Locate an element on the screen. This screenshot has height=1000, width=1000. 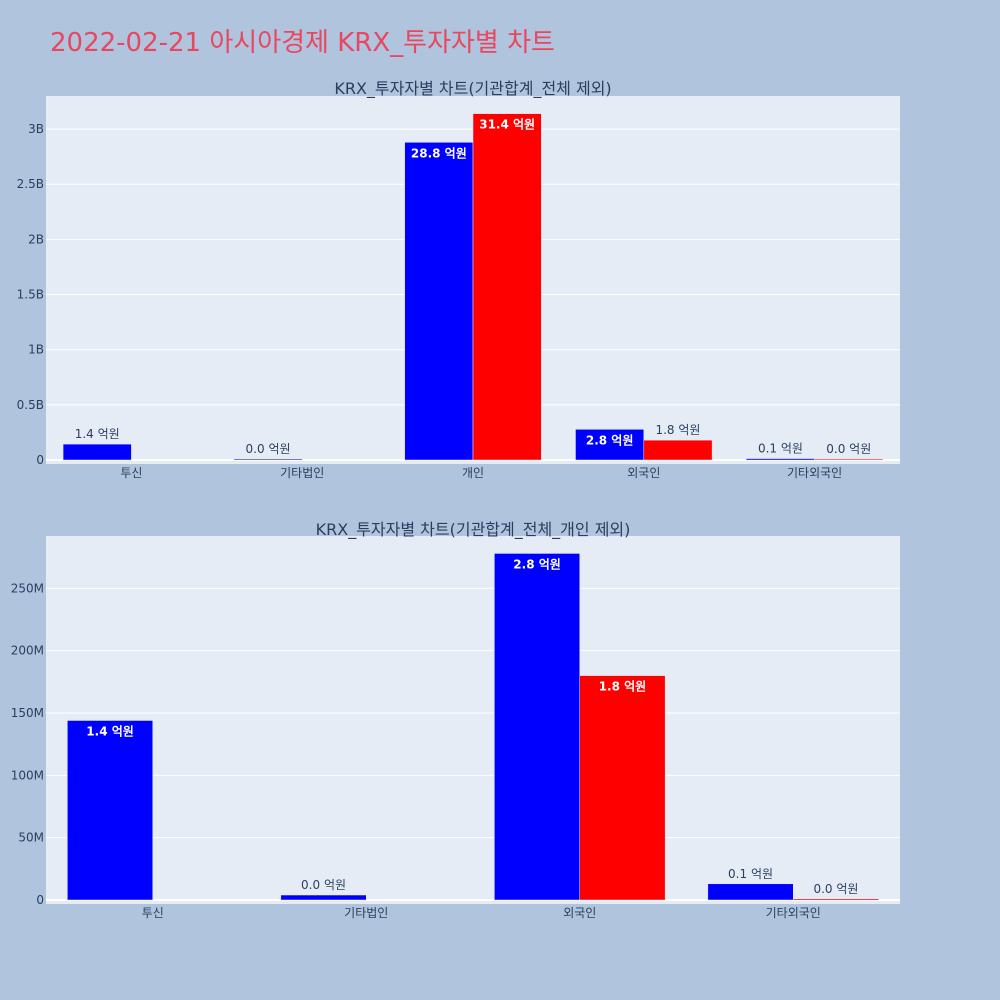
chart-title-2: KRX_투자자별 차트(기관합계_전체_개인 제외) is located at coordinates (473, 530).